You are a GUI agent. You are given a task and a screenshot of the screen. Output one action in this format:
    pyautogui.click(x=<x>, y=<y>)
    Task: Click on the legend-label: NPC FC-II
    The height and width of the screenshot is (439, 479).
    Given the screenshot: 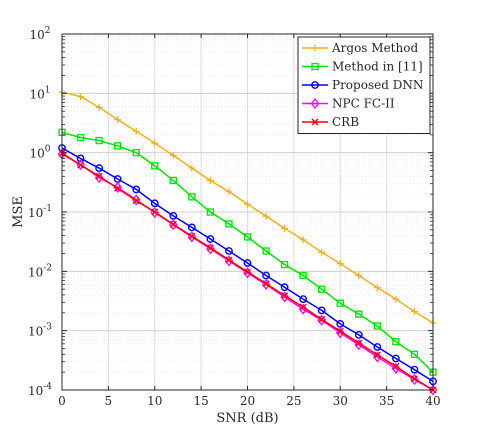 What is the action you would take?
    pyautogui.click(x=363, y=104)
    